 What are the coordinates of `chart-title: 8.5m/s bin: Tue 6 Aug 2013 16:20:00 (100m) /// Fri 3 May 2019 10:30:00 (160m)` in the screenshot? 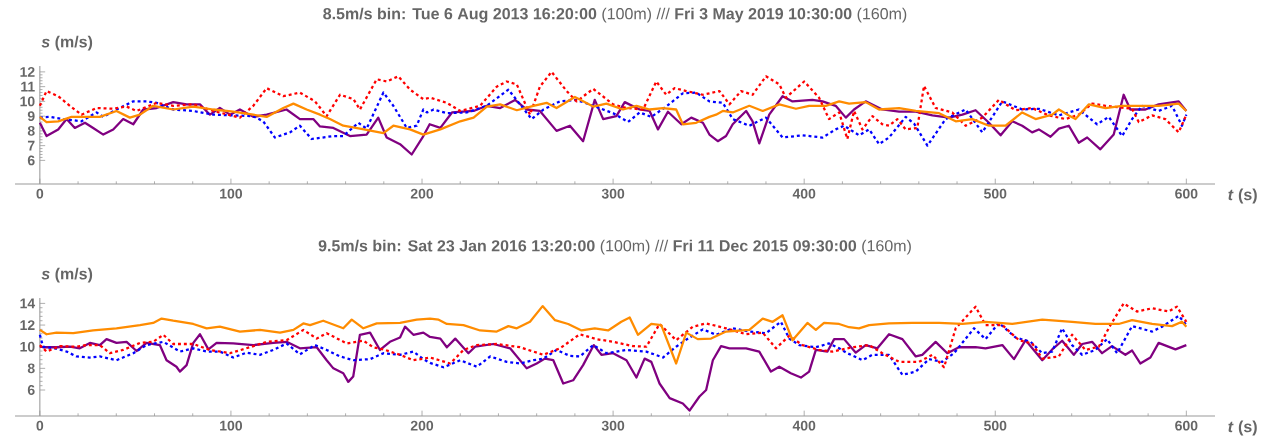 It's located at (615, 15).